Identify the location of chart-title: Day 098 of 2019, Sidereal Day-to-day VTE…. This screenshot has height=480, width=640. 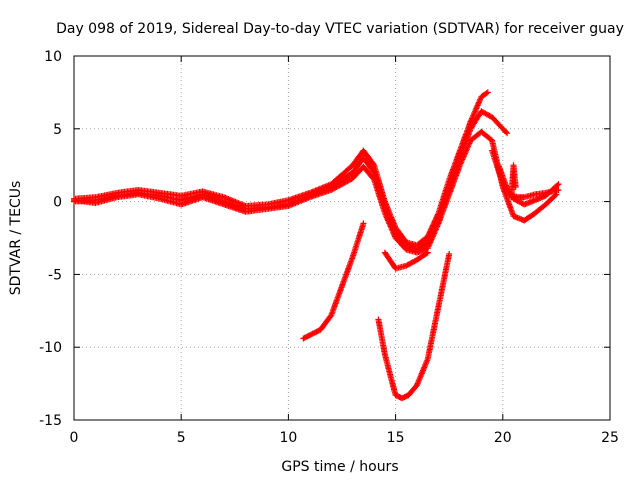
(340, 29).